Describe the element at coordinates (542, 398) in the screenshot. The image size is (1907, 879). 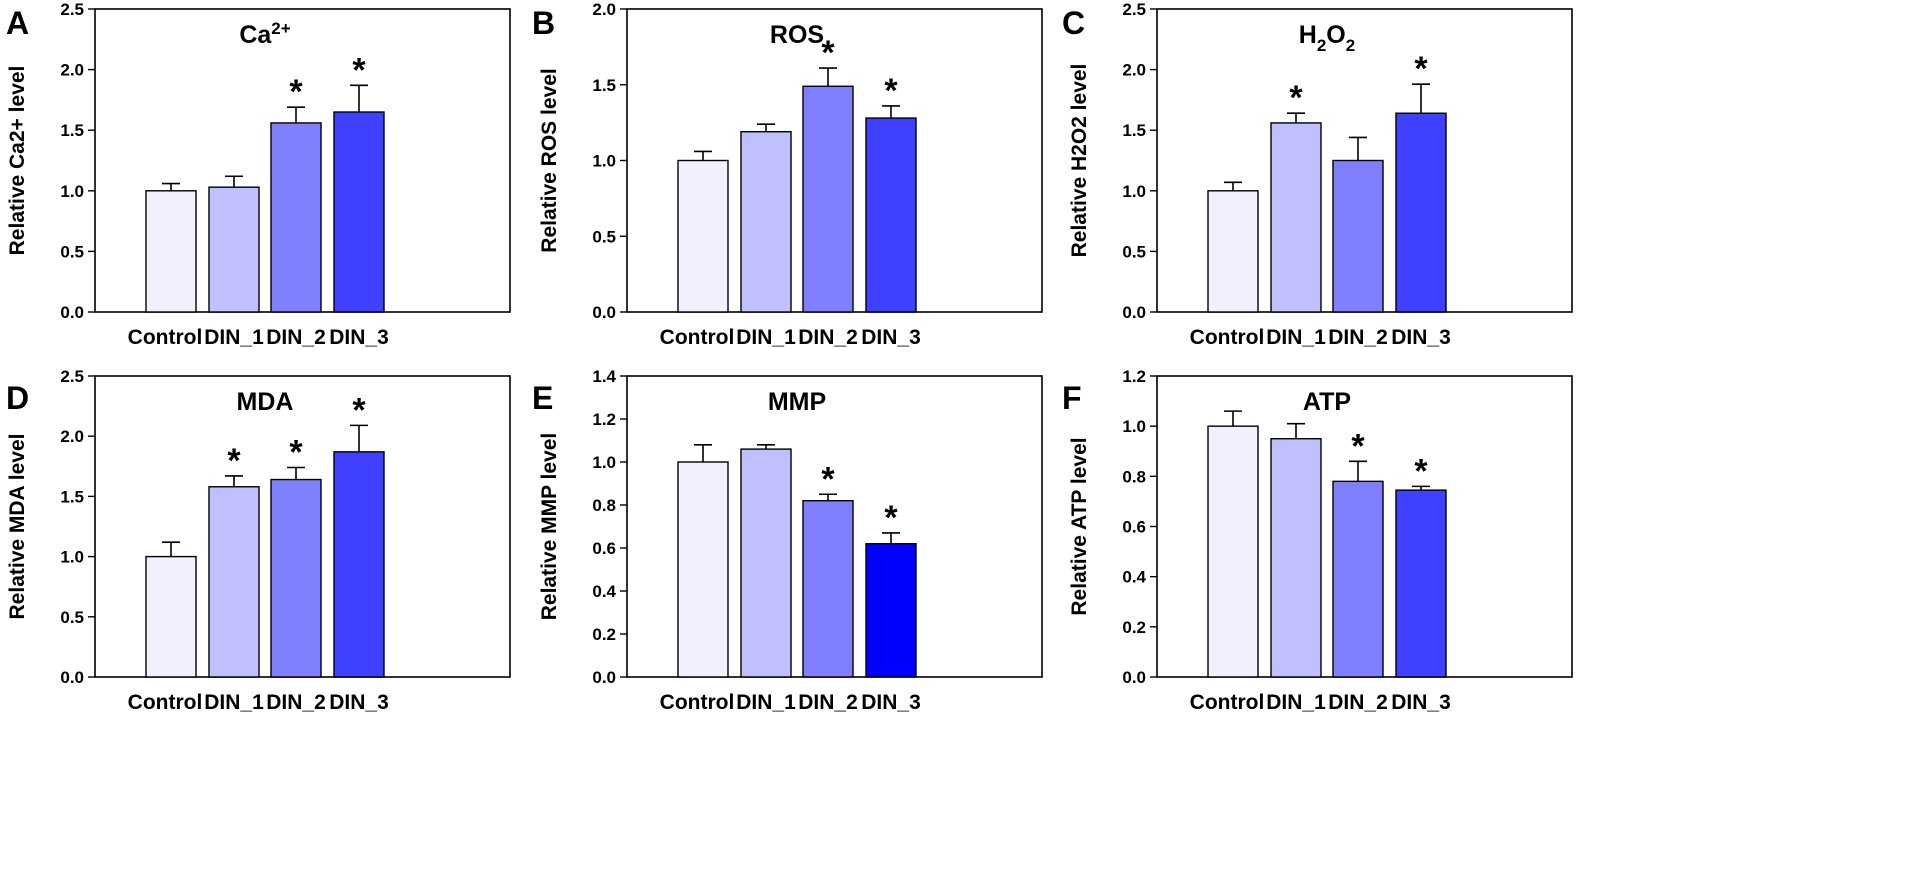
I see `panel-letter: E` at that location.